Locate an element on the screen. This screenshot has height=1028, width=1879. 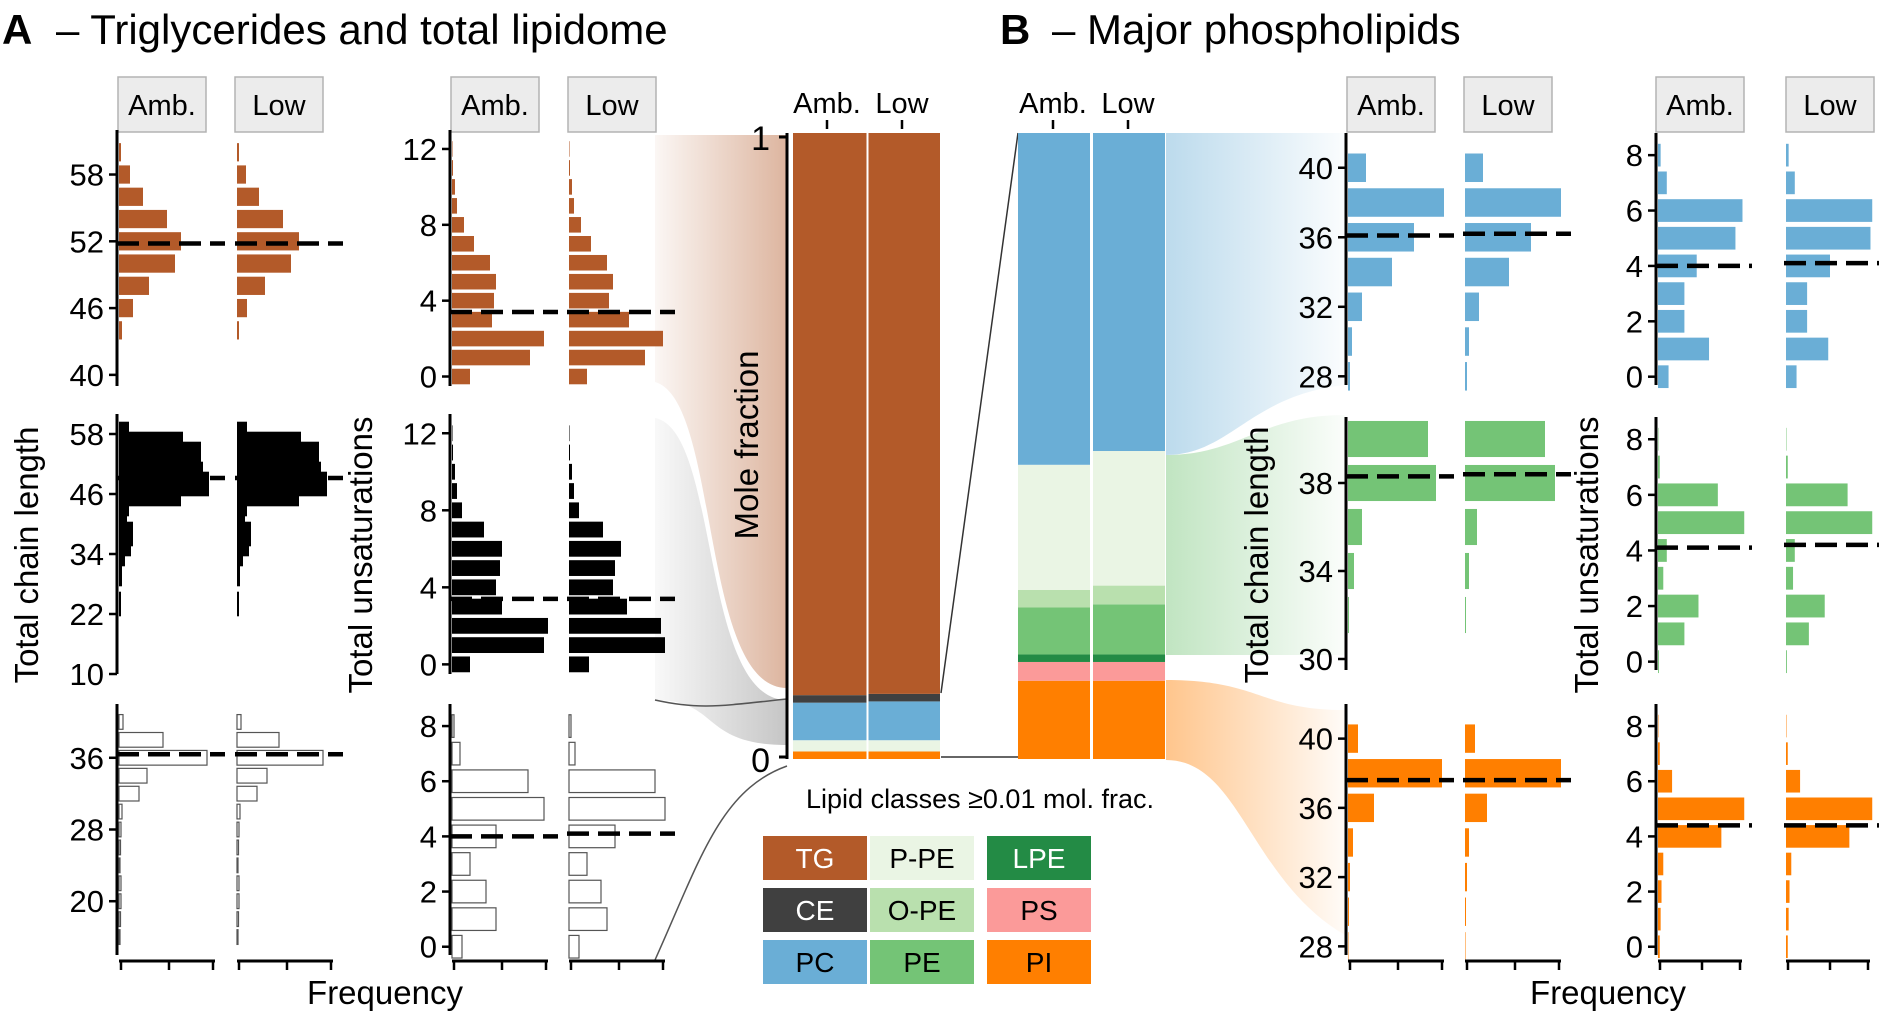
ribbon-total is located at coordinates (721, 581).